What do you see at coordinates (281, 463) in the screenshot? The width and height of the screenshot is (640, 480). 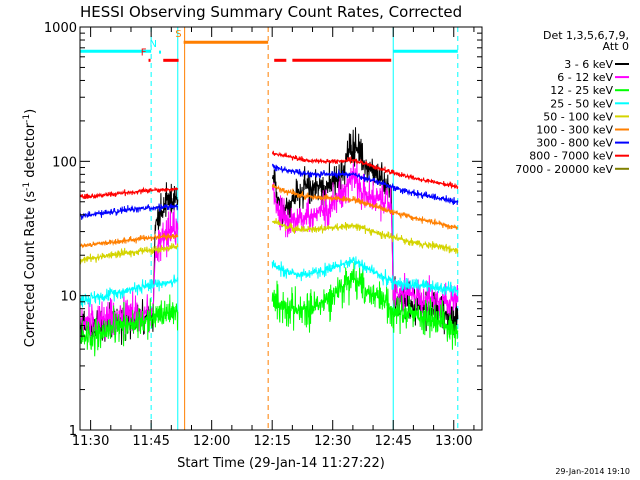 I see `x-axis-label: Start Time (29-Jan-14 11:27:22)` at bounding box center [281, 463].